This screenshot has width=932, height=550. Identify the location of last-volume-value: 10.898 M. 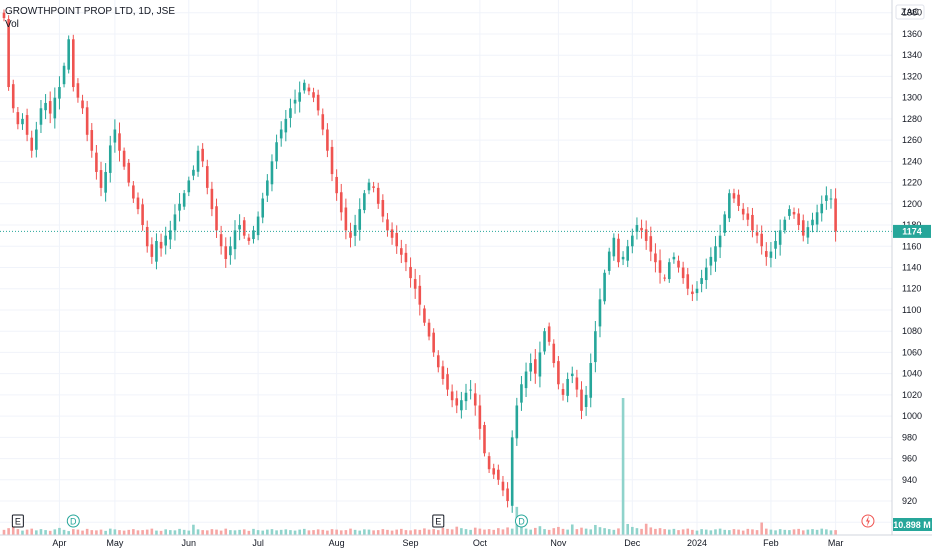
(912, 525).